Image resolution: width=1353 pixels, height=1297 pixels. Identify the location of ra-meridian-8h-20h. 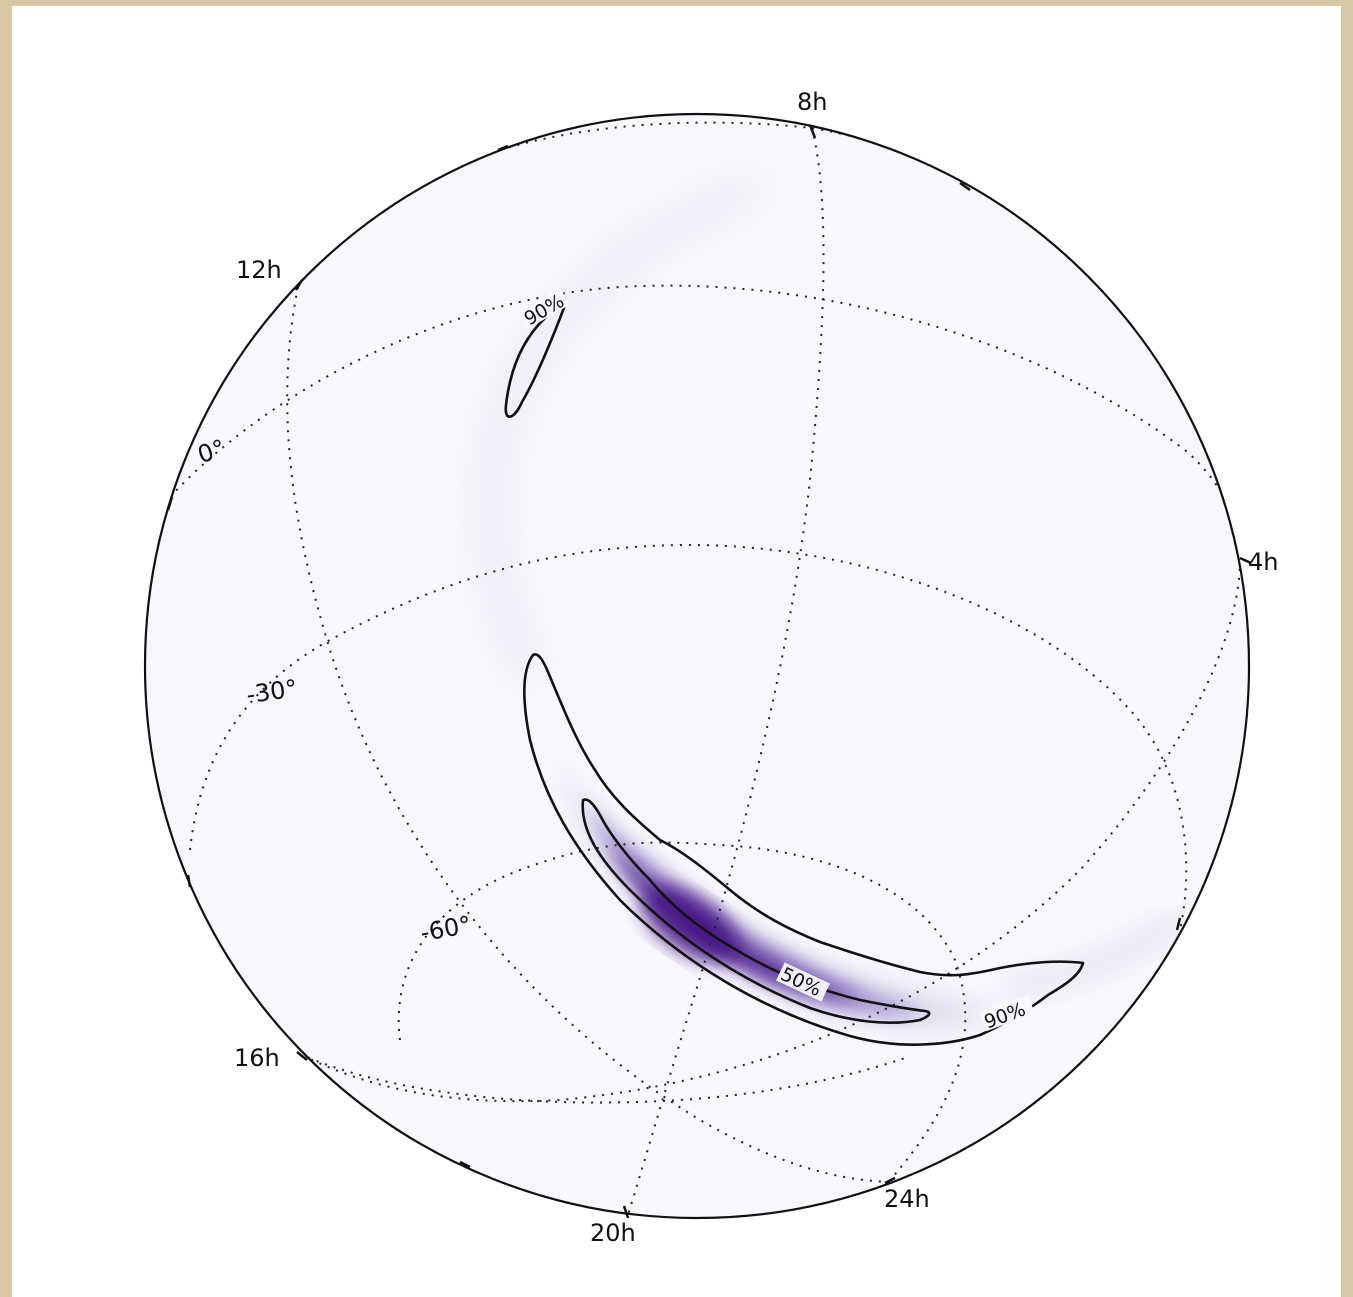
(726, 671).